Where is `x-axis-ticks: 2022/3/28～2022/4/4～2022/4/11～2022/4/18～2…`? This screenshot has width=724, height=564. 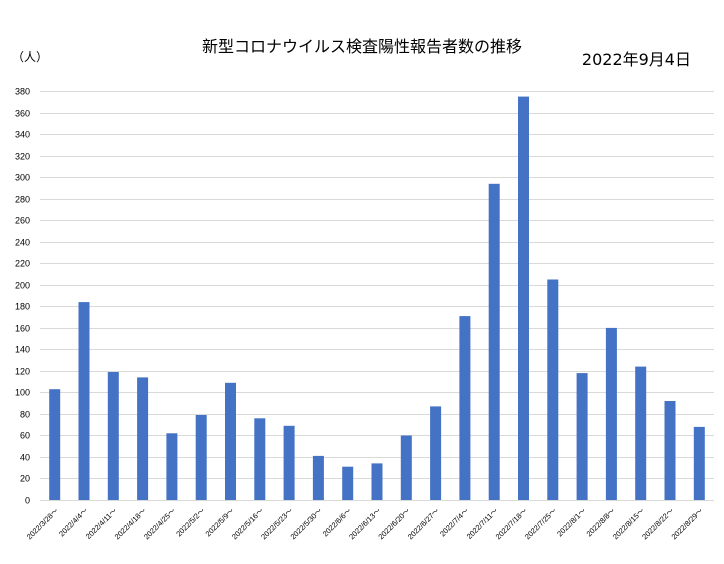 x-axis-ticks: 2022/3/28～2022/4/4～2022/4/11～2022/4/18～2… is located at coordinates (365, 524).